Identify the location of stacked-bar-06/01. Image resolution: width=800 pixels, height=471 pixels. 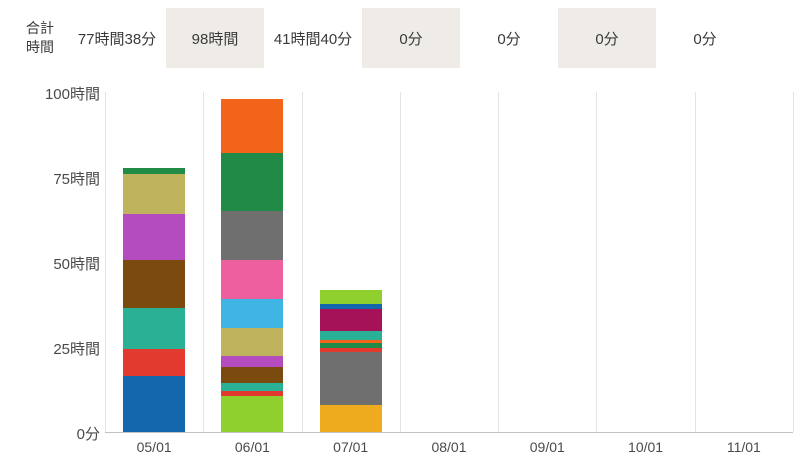
(252, 265).